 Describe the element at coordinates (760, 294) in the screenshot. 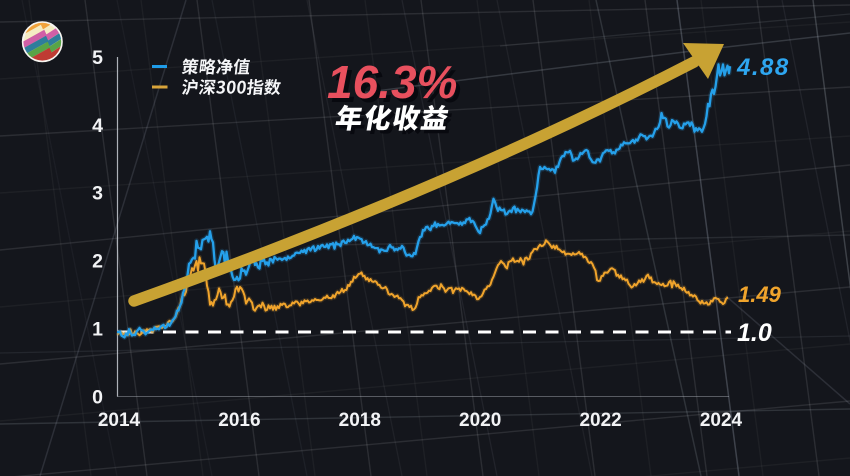

I see `svg-text: 1.49` at that location.